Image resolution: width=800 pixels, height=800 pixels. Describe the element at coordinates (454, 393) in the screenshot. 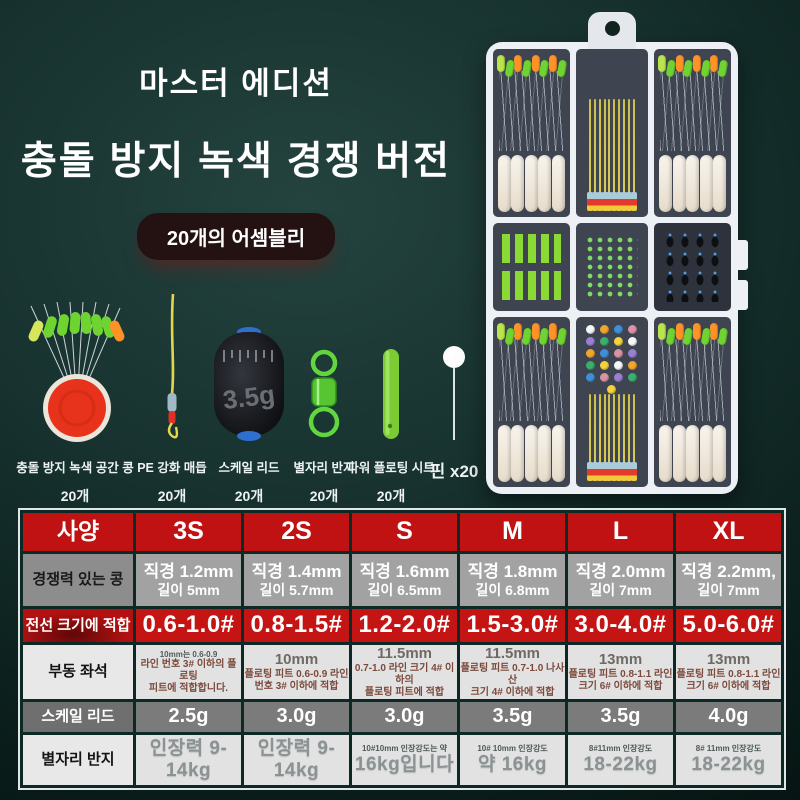

I see `pin-icon` at that location.